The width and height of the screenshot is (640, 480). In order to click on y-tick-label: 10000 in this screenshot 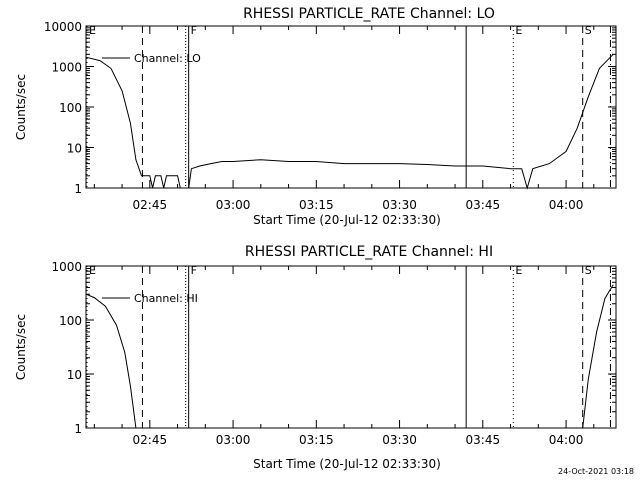, I will do `click(63, 27)`.